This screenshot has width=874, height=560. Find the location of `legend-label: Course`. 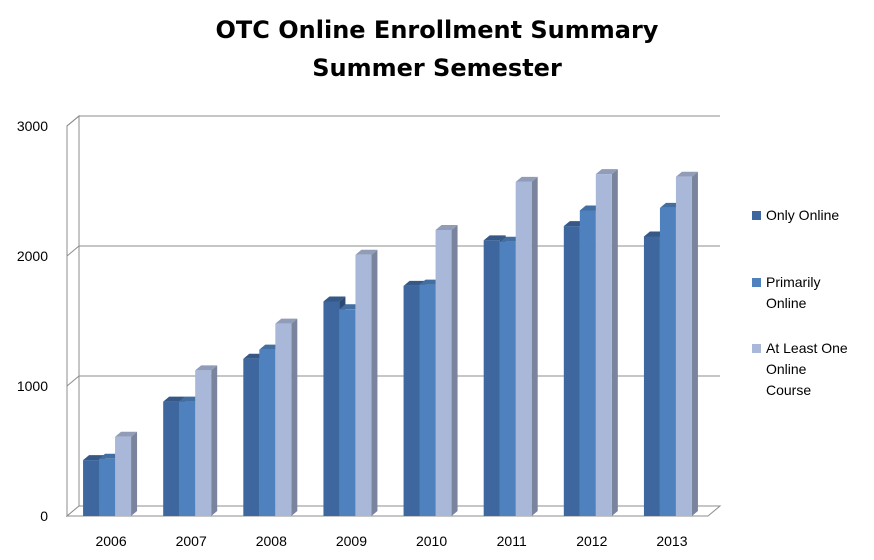

legend-label: Course is located at coordinates (788, 390).